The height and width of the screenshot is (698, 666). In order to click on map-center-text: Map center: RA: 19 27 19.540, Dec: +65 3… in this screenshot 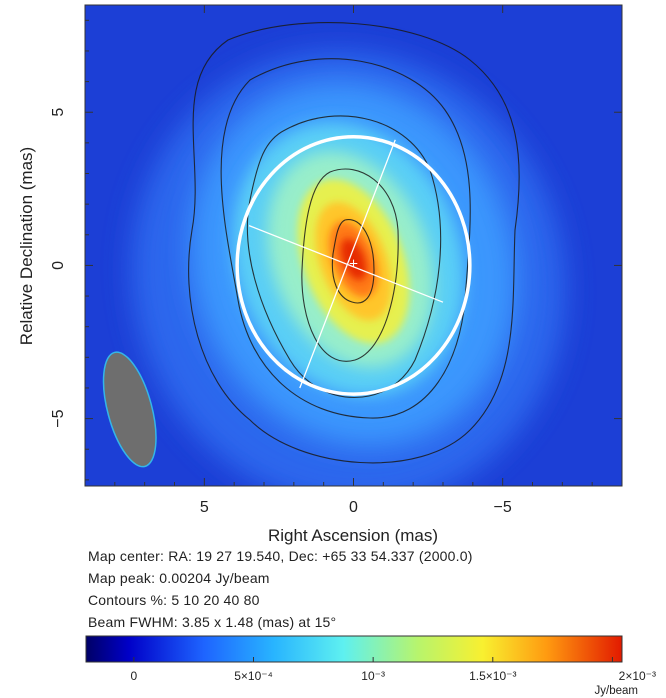, I will do `click(280, 556)`.